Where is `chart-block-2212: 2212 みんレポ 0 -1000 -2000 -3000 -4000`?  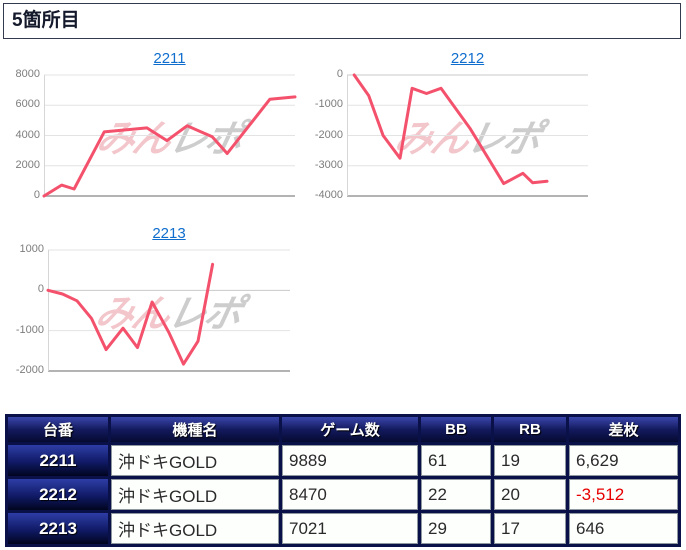 chart-block-2212: 2212 みんレポ 0 -1000 -2000 -3000 -4000 is located at coordinates (451, 125).